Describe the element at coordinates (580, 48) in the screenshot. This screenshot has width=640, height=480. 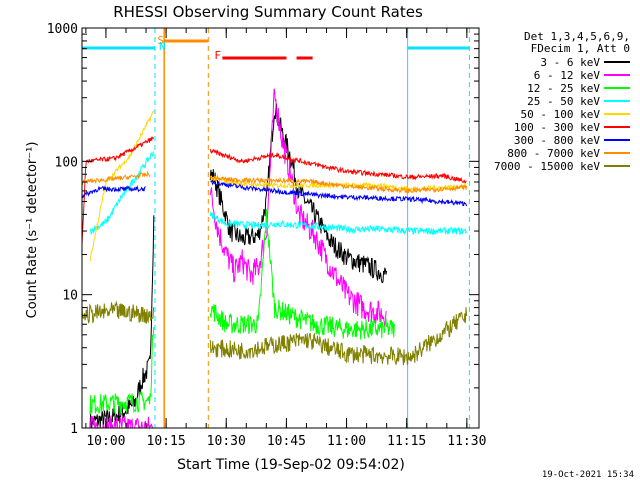
I see `legend-header-line-2: FDecim 1, Att 0` at that location.